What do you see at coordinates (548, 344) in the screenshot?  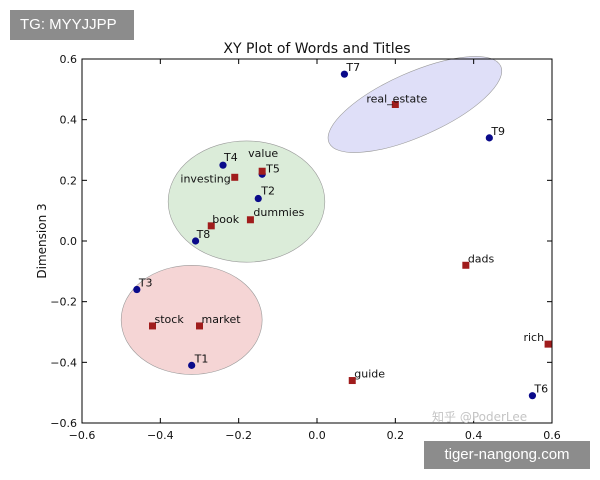 I see `point-rich` at bounding box center [548, 344].